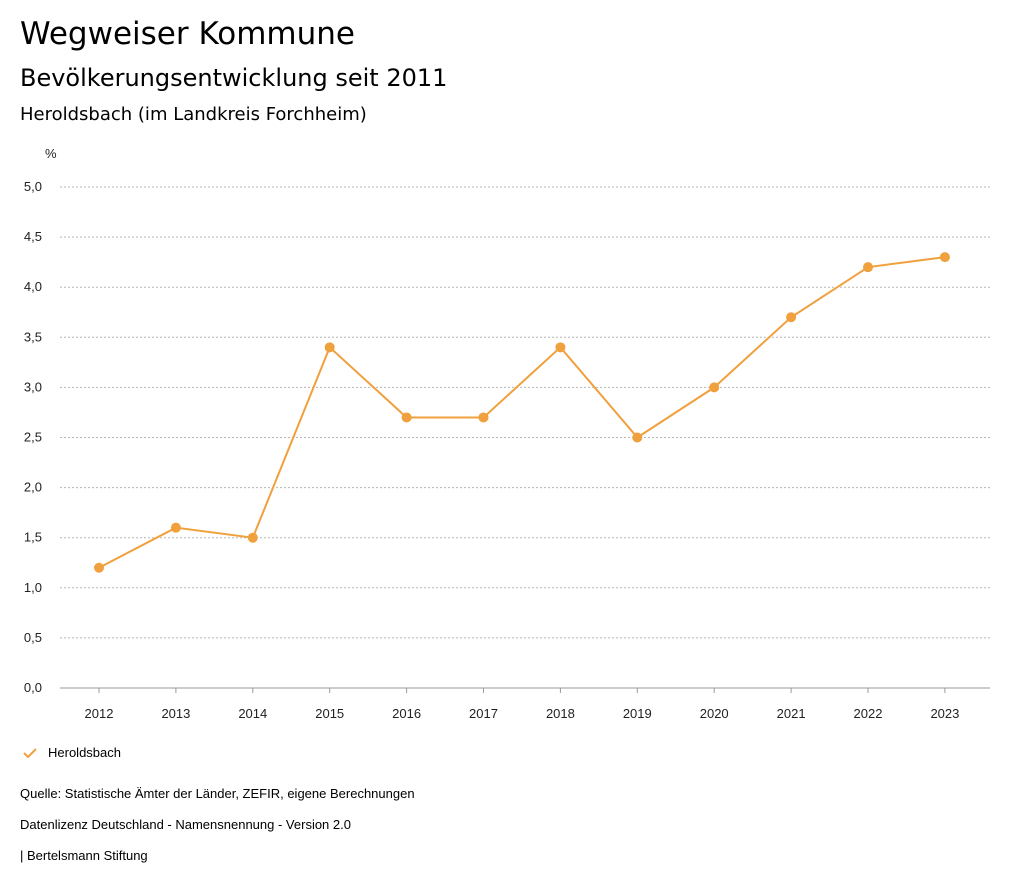  I want to click on x-tick-label: 2020, so click(714, 713).